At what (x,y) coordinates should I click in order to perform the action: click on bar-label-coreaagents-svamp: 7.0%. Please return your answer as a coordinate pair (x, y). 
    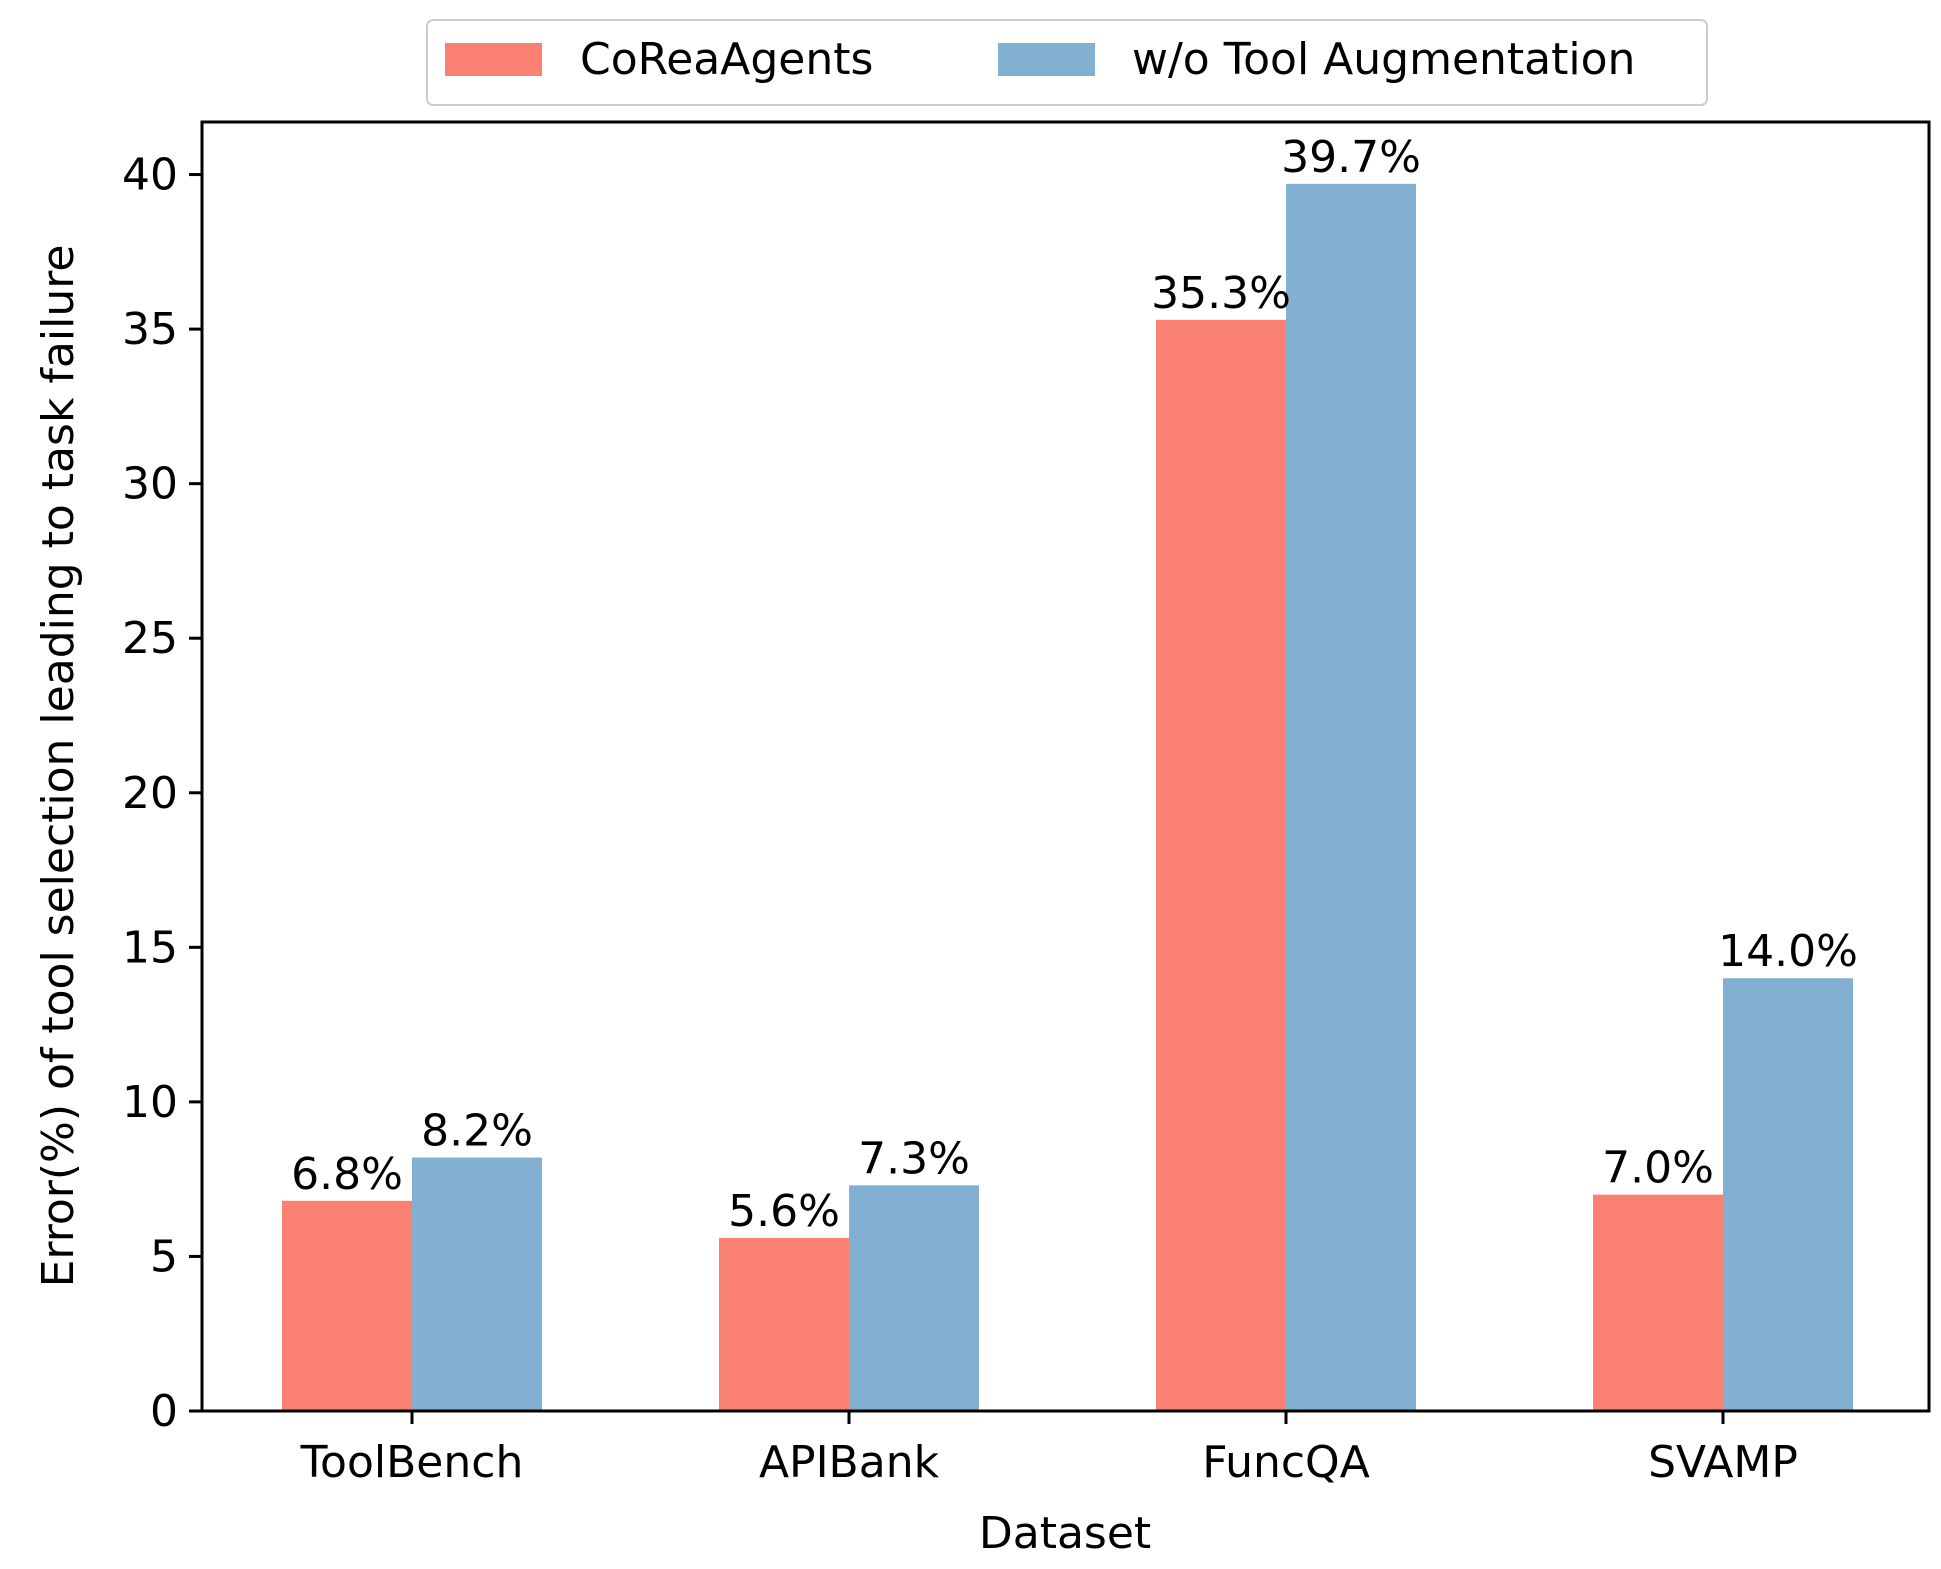
    Looking at the image, I should click on (1658, 1168).